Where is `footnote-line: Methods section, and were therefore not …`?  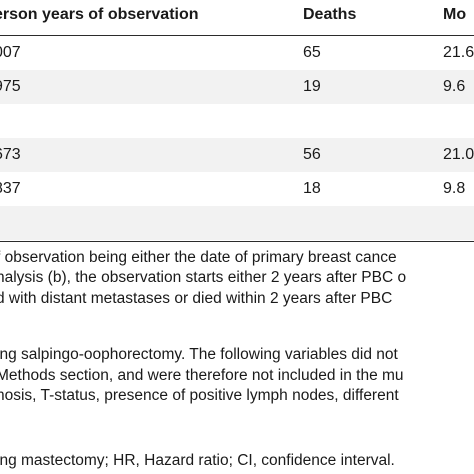
footnote-line: Methods section, and were therefore not … is located at coordinates (202, 375).